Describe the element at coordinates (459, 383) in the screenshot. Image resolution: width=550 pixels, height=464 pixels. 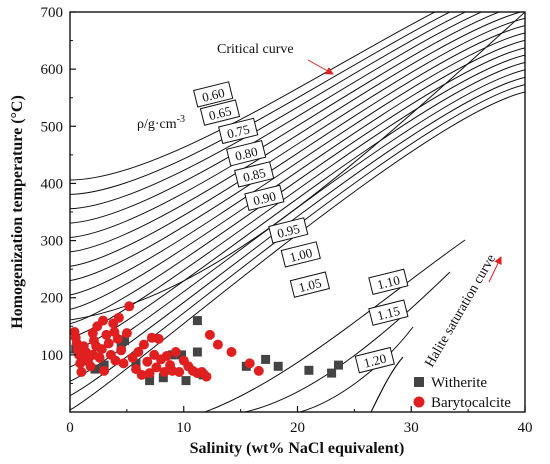
I see `legend-label: Witherite` at that location.